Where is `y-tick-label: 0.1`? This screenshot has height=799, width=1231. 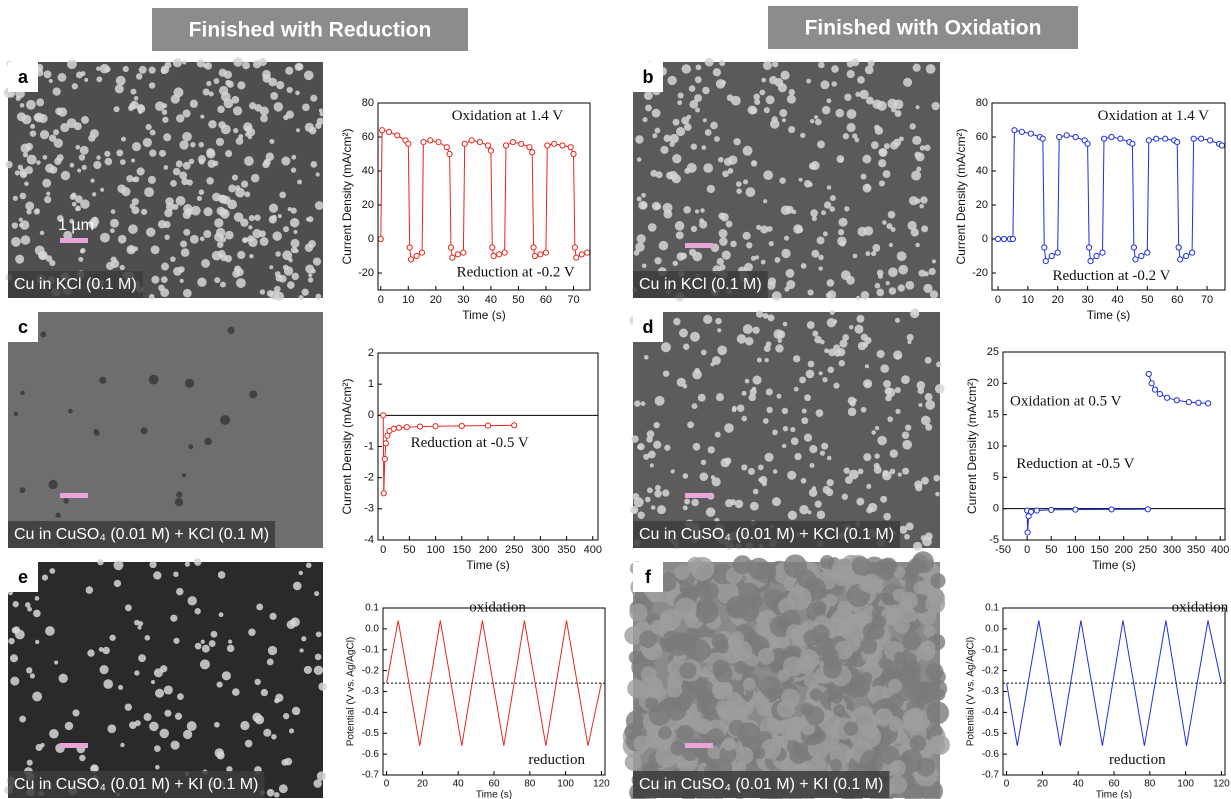 y-tick-label: 0.1 is located at coordinates (992, 608).